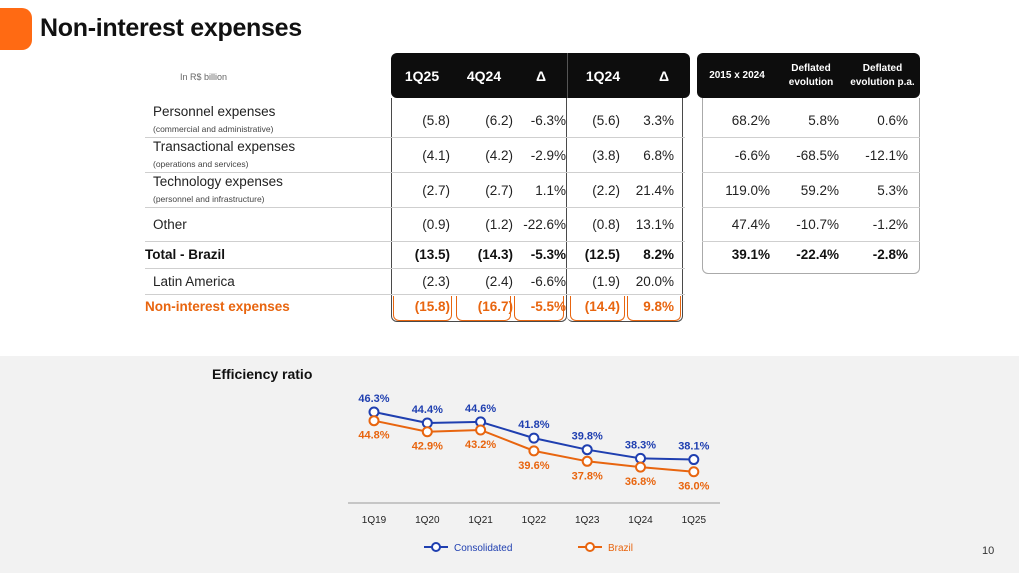 This screenshot has height=573, width=1019. What do you see at coordinates (892, 120) in the screenshot?
I see `cell-deflated-pa: 0.6%` at bounding box center [892, 120].